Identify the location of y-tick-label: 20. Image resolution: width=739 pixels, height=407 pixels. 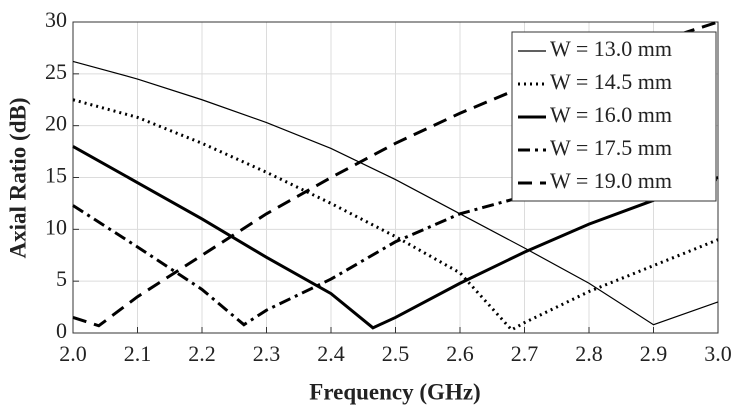
(56, 123).